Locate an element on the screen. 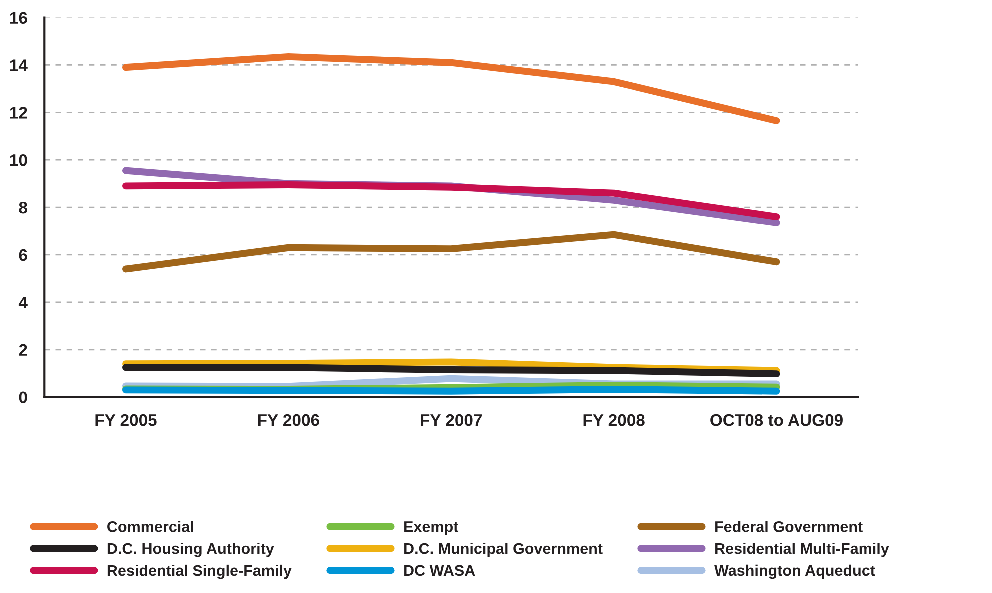  legend-label: DC WASA is located at coordinates (440, 570).